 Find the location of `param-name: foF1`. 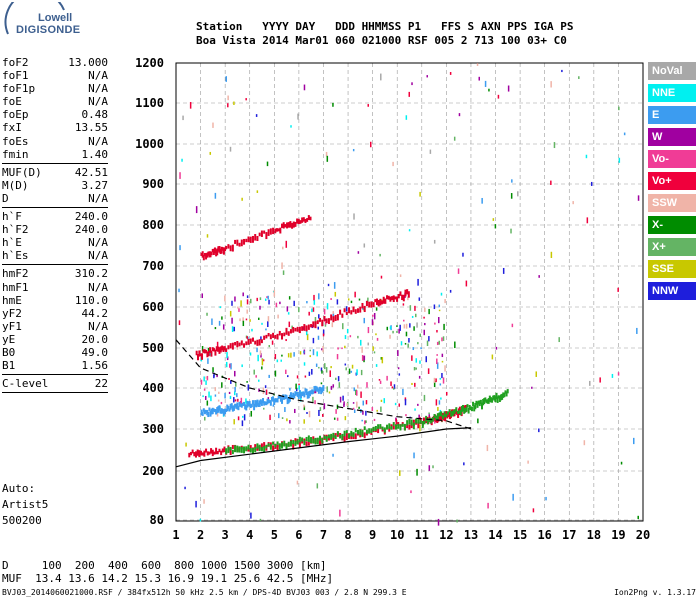

param-name: foF1 is located at coordinates (15, 76).